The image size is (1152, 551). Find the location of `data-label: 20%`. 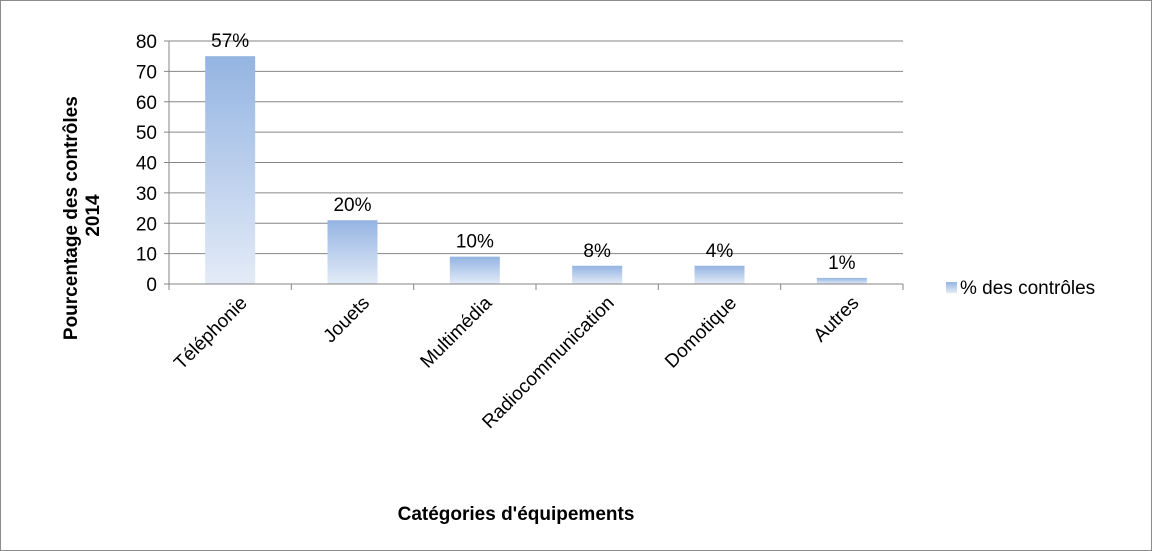

data-label: 20% is located at coordinates (352, 205).